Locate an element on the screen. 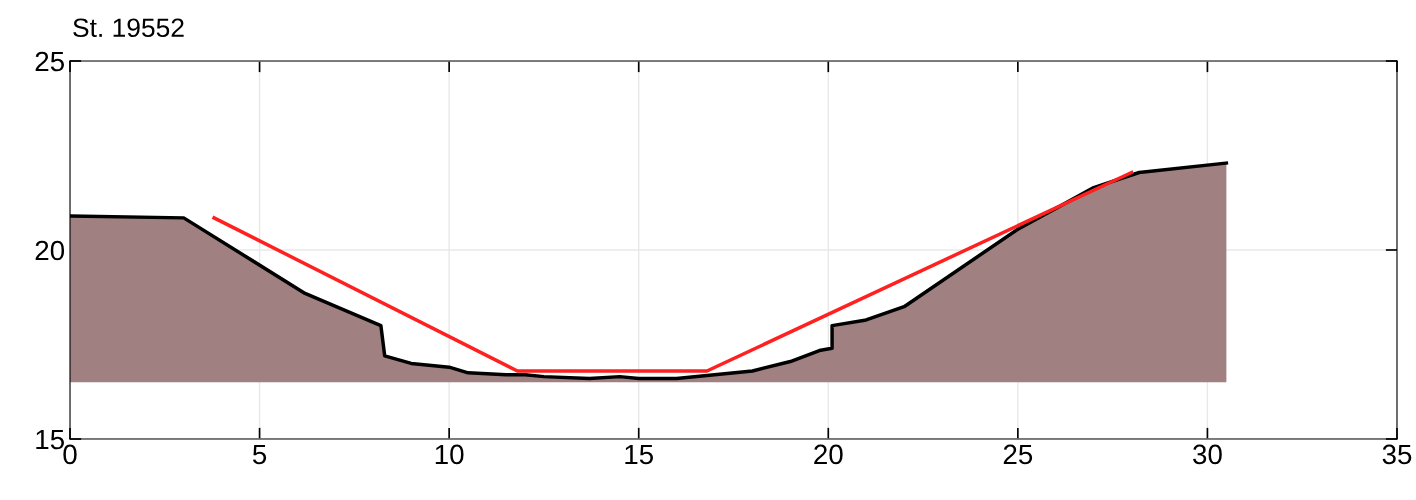 The width and height of the screenshot is (1416, 500). x-tick-label: 30 is located at coordinates (1207, 454).